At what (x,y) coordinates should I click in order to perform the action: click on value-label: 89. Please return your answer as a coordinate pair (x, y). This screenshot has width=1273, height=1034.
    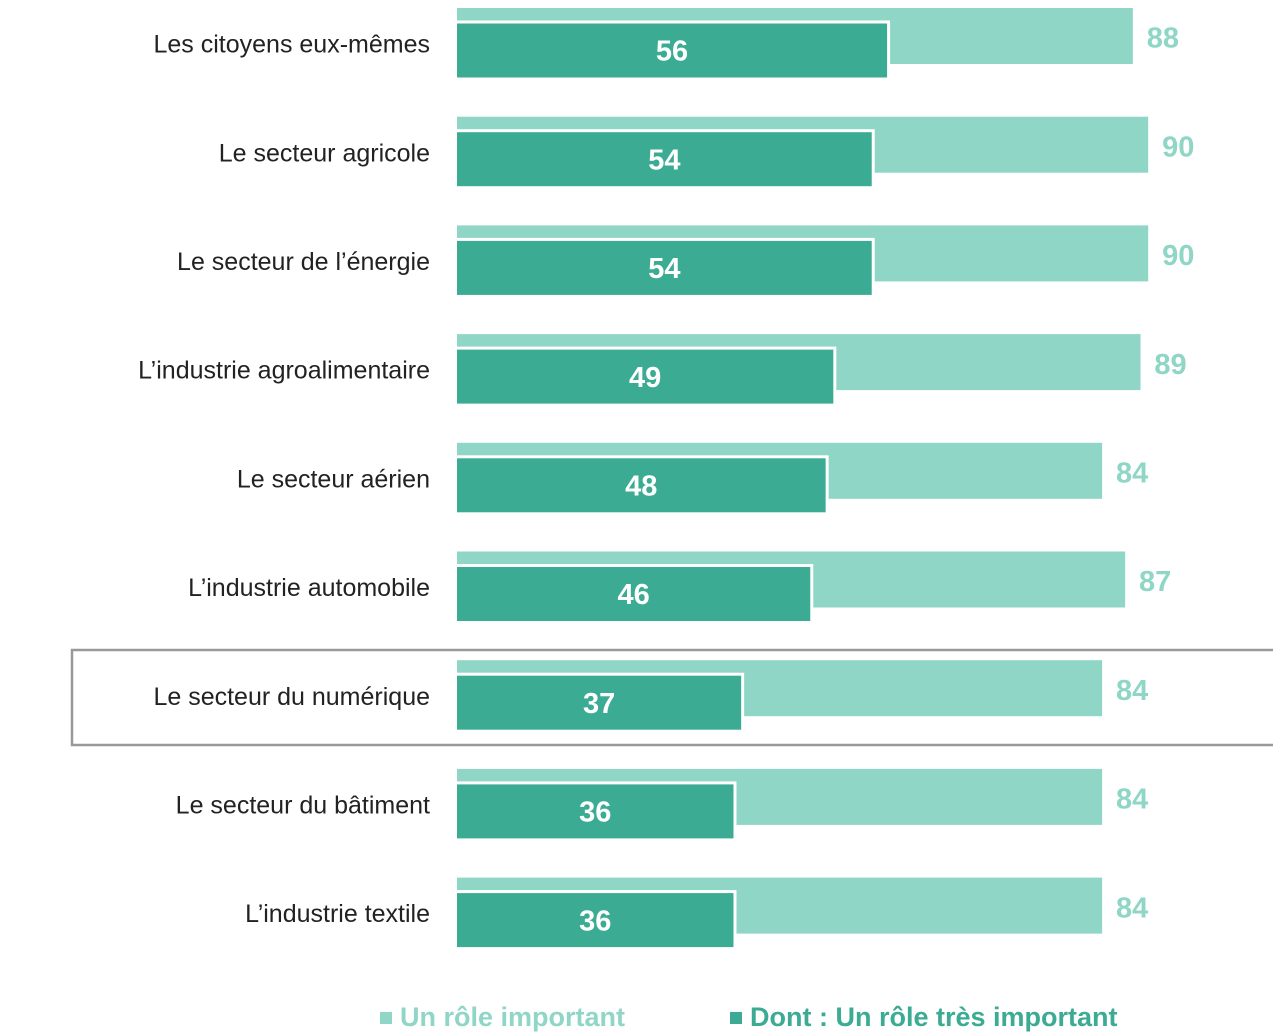
    Looking at the image, I should click on (1170, 365).